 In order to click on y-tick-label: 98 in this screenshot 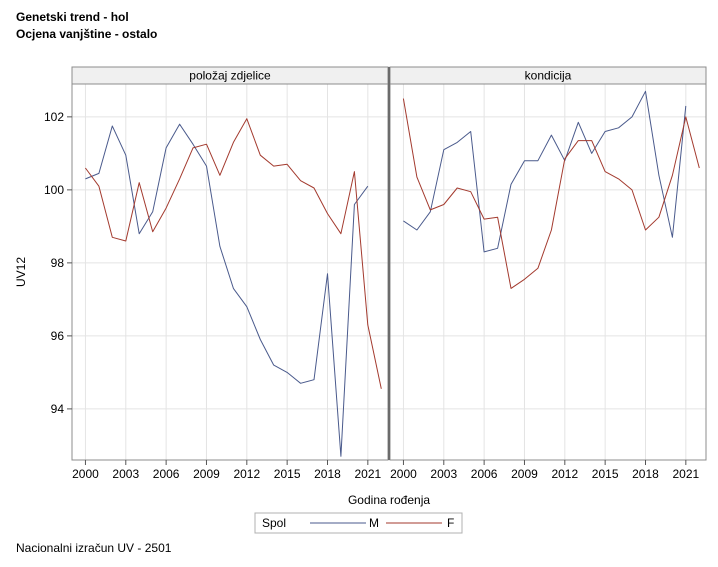, I will do `click(58, 263)`.